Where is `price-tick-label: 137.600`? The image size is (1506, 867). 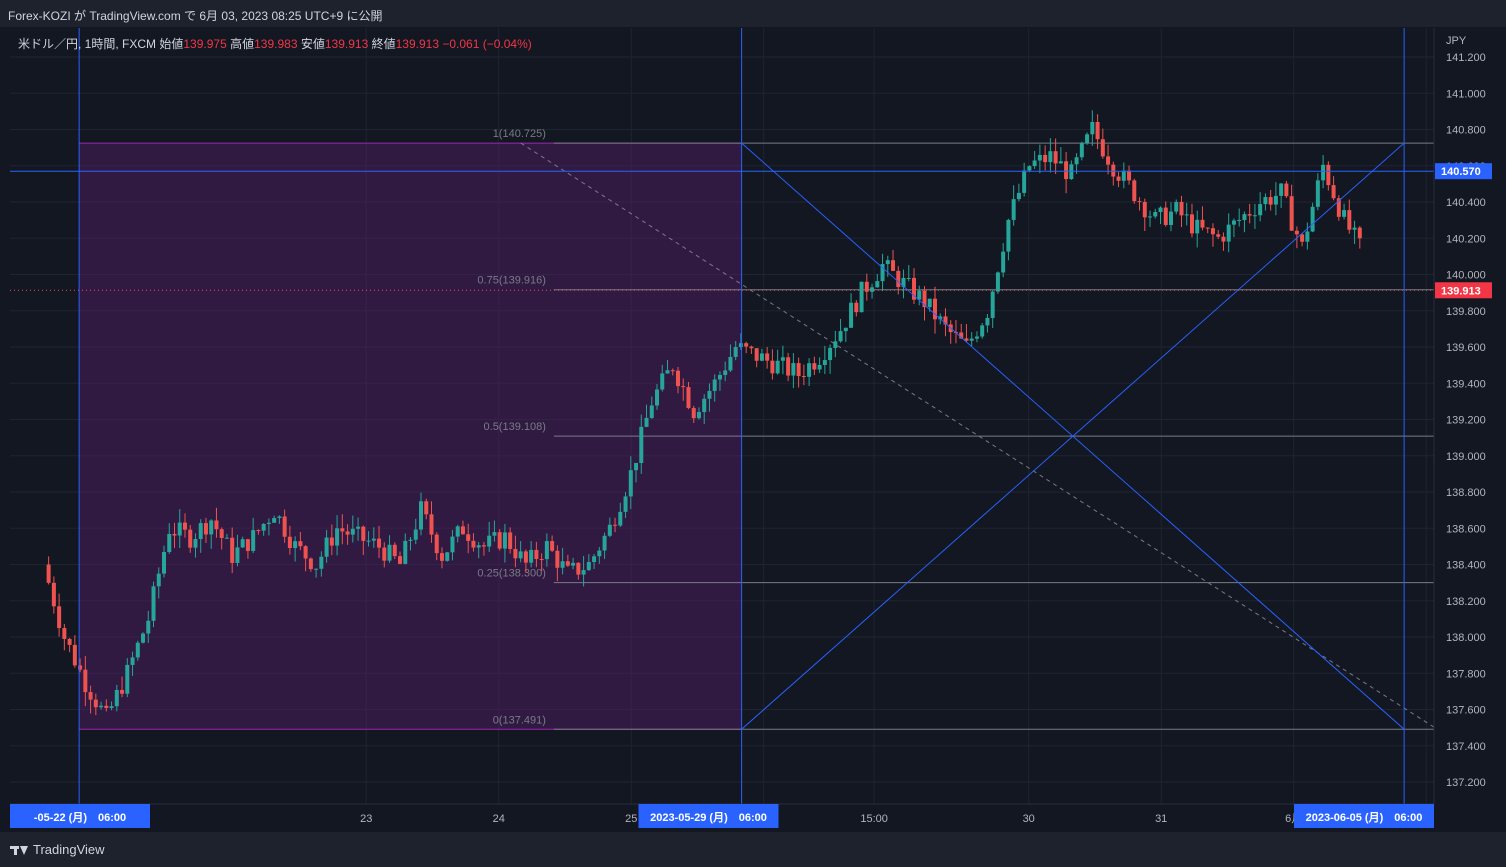 price-tick-label: 137.600 is located at coordinates (1466, 711).